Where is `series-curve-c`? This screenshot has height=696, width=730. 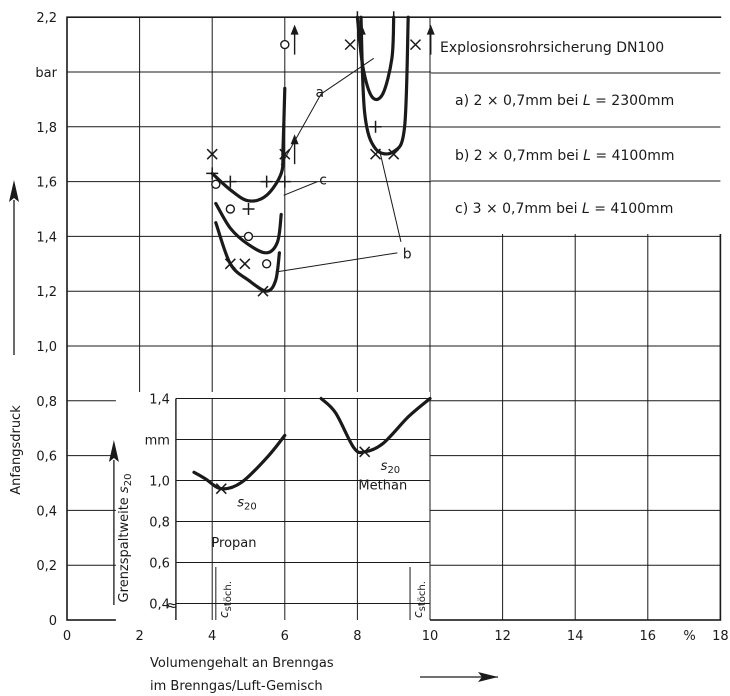 series-curve-c is located at coordinates (248, 144).